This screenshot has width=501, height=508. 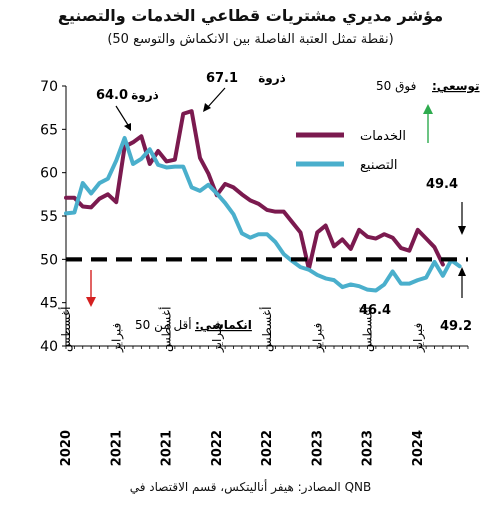 What do you see at coordinates (122, 115) in the screenshot?
I see `peak-manufacturing-arrow` at bounding box center [122, 115].